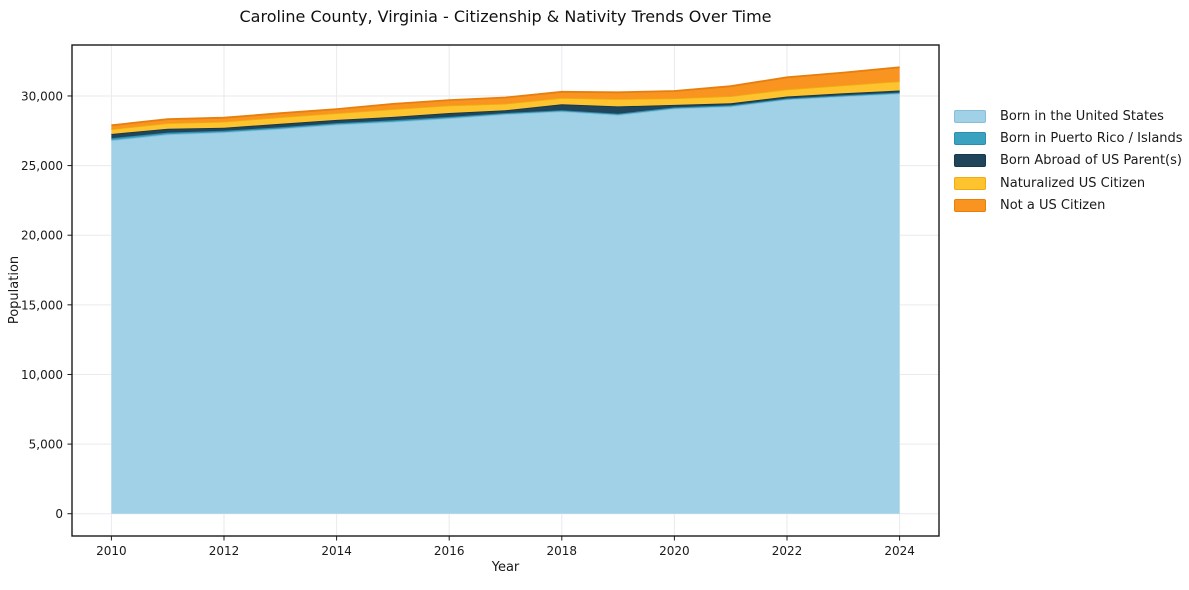 The width and height of the screenshot is (1189, 590). What do you see at coordinates (505, 567) in the screenshot?
I see `x-axis-label: Year` at bounding box center [505, 567].